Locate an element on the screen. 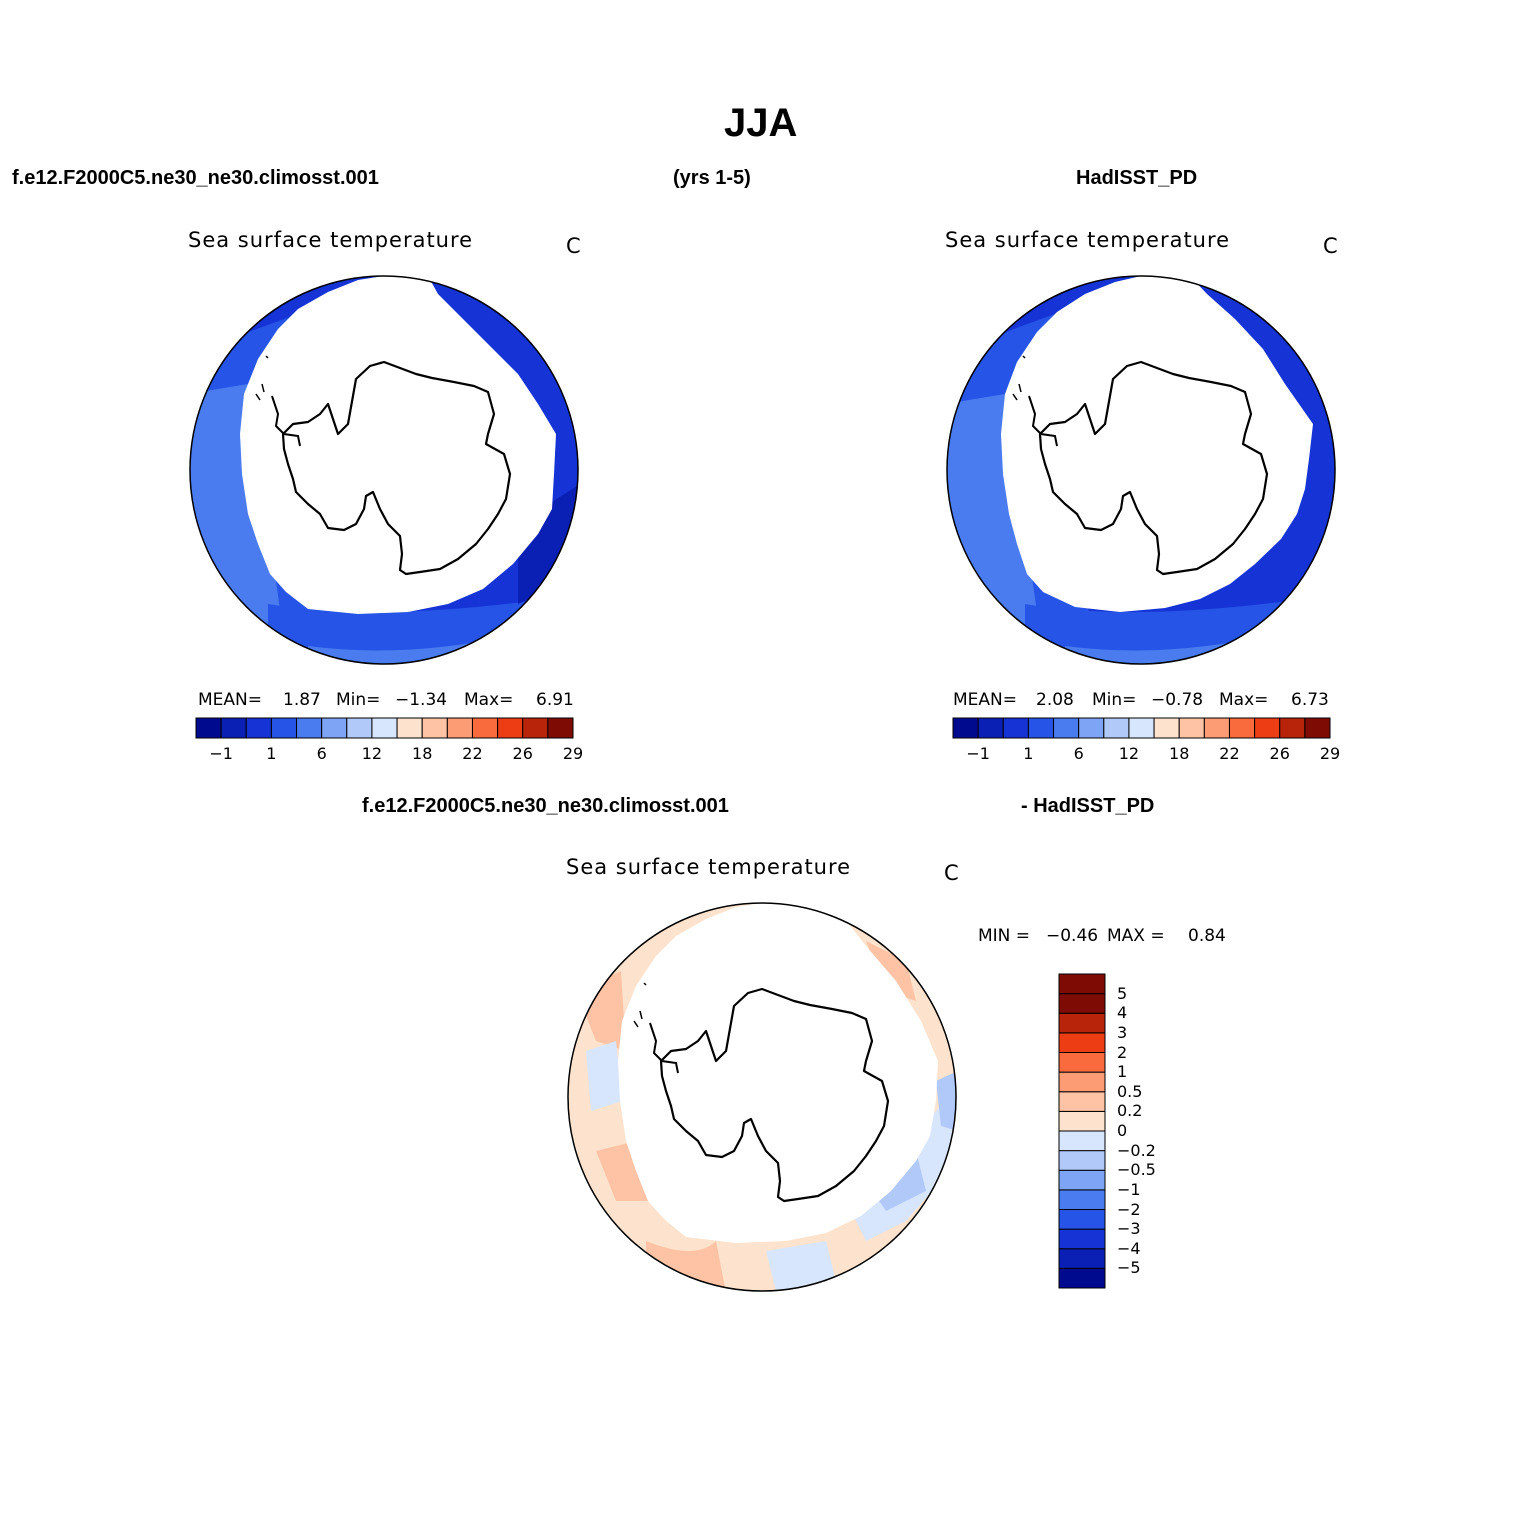 The width and height of the screenshot is (1525, 1525). colorbar-tick-label: 4 is located at coordinates (1122, 1013).